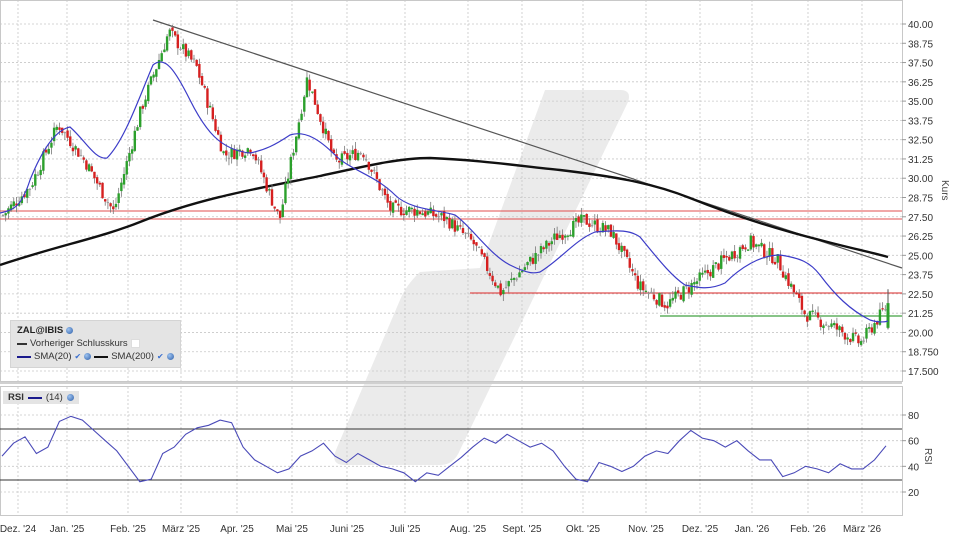 The image size is (960, 540). Describe the element at coordinates (468, 529) in the screenshot. I see `svg-text: Aug. '25` at that location.